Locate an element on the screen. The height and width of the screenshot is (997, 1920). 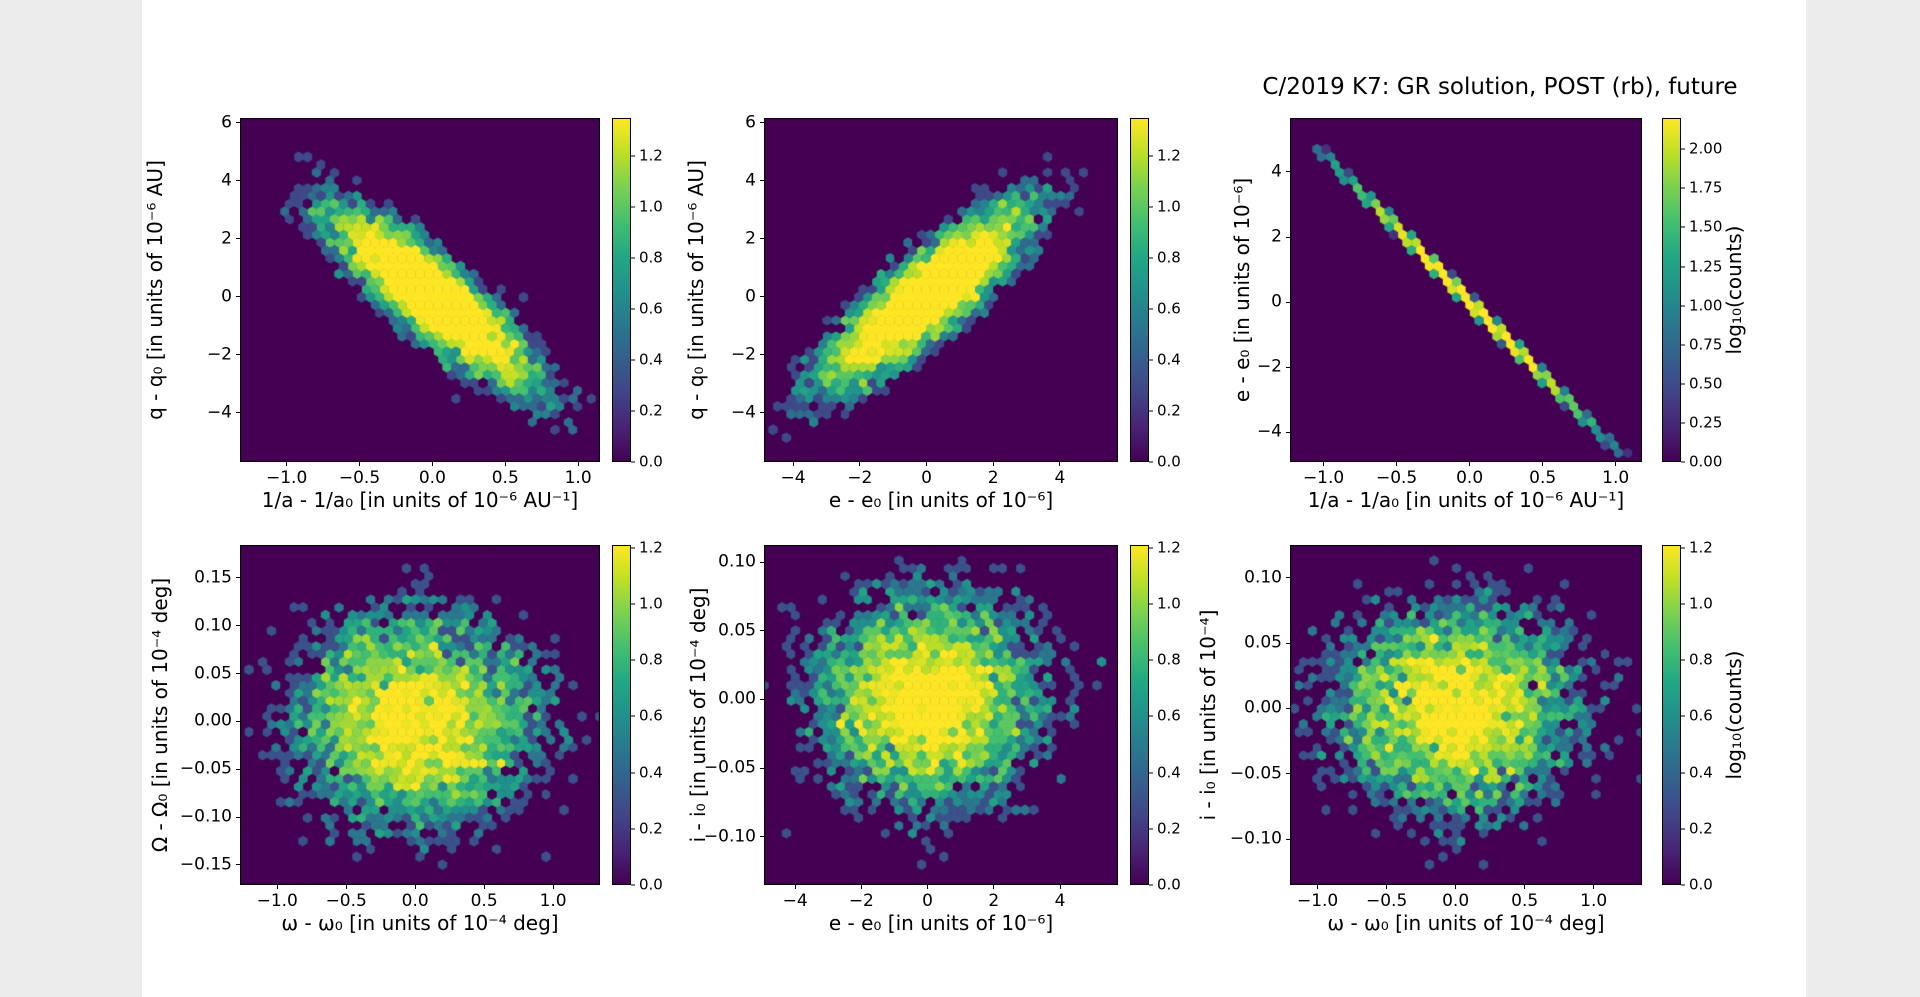
page-margin-left is located at coordinates (71, 498).